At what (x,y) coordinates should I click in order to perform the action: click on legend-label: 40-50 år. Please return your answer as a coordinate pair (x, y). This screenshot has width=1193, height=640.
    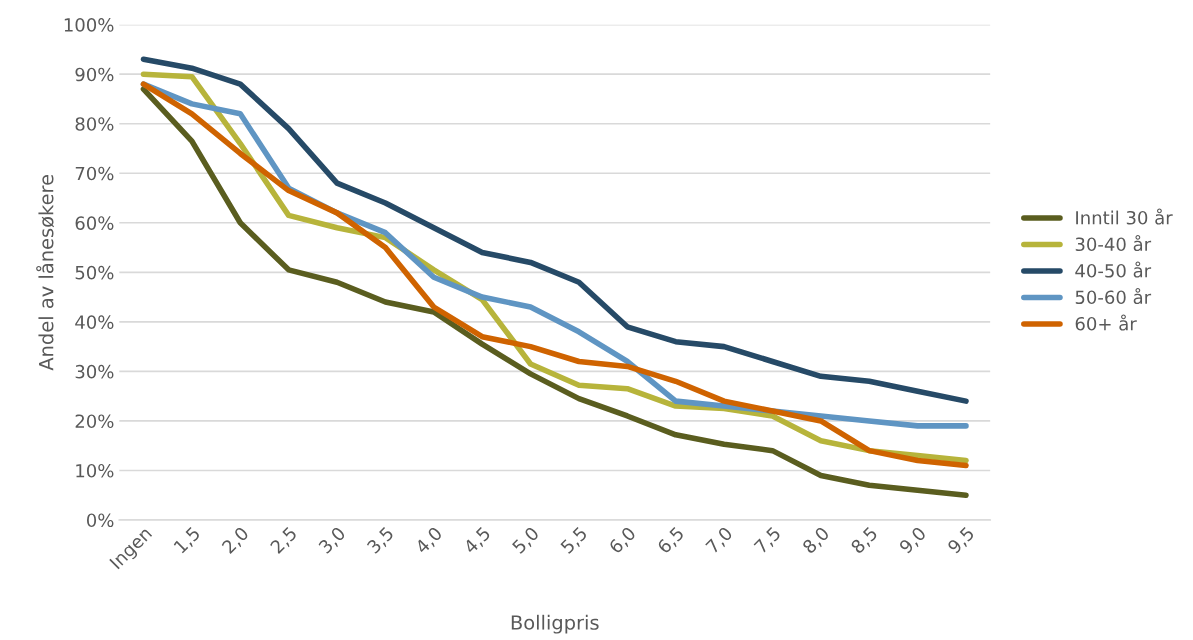
    Looking at the image, I should click on (1113, 269).